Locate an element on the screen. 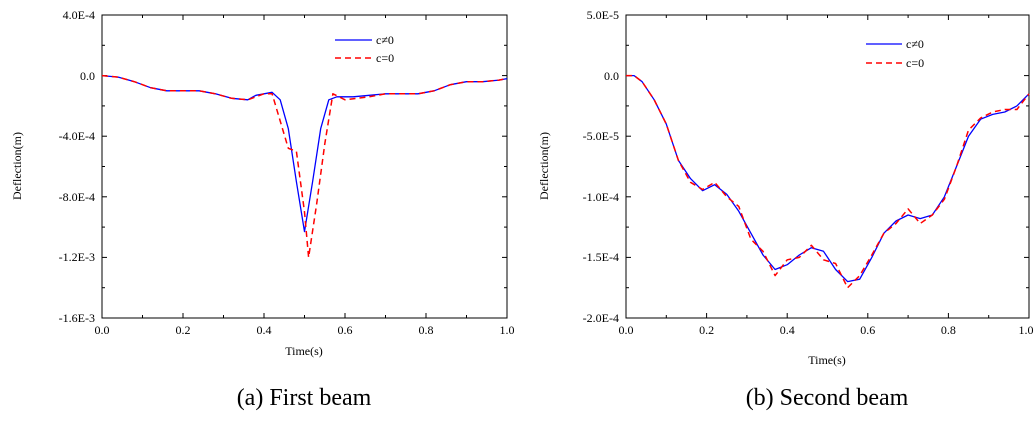 Image resolution: width=1036 pixels, height=423 pixels. y-tick-label: -4.0E-4 is located at coordinates (77, 136).